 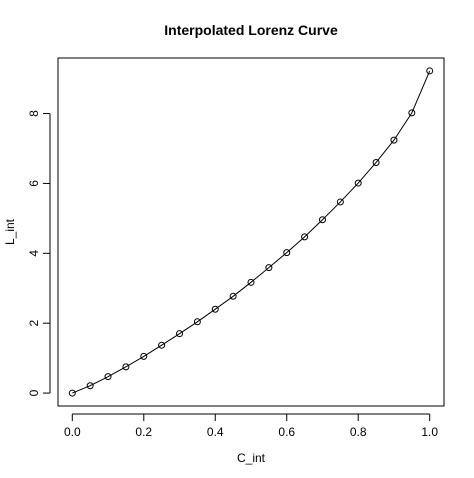 What do you see at coordinates (34, 113) in the screenshot?
I see `y-tick-label: 8` at bounding box center [34, 113].